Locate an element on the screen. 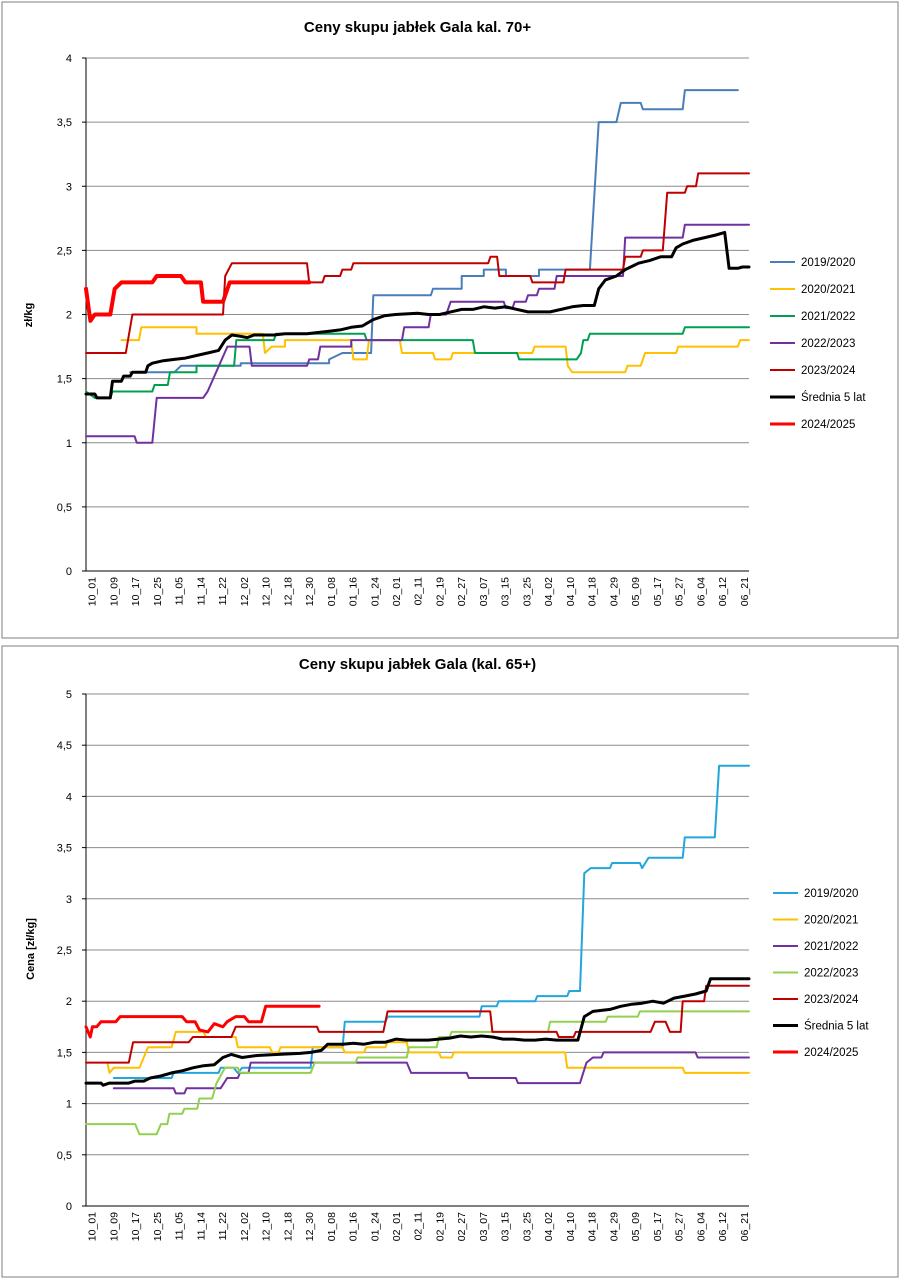  x-tick-label: 11_14 is located at coordinates (201, 1226).